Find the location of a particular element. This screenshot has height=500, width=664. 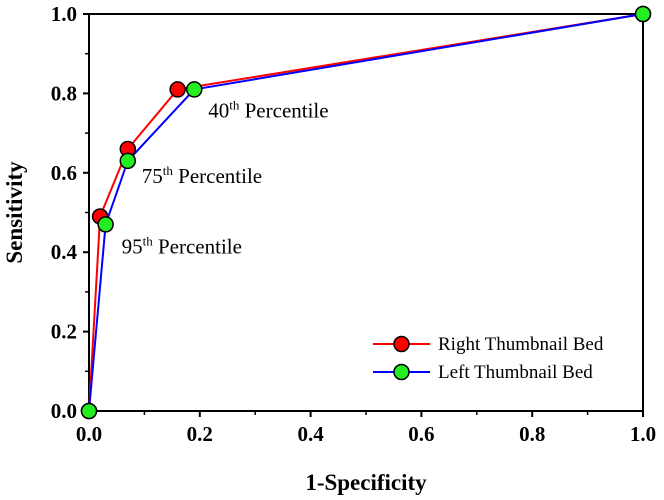

y-tick-label: 0.2 is located at coordinates (64, 332).